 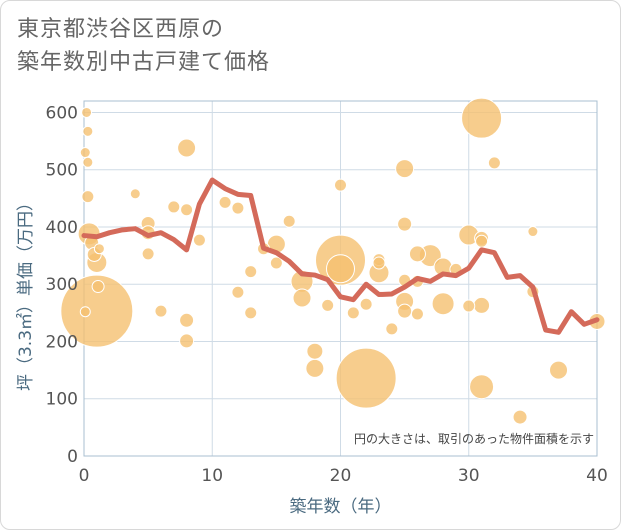 I want to click on x-tick-label: 20, so click(x=341, y=476).